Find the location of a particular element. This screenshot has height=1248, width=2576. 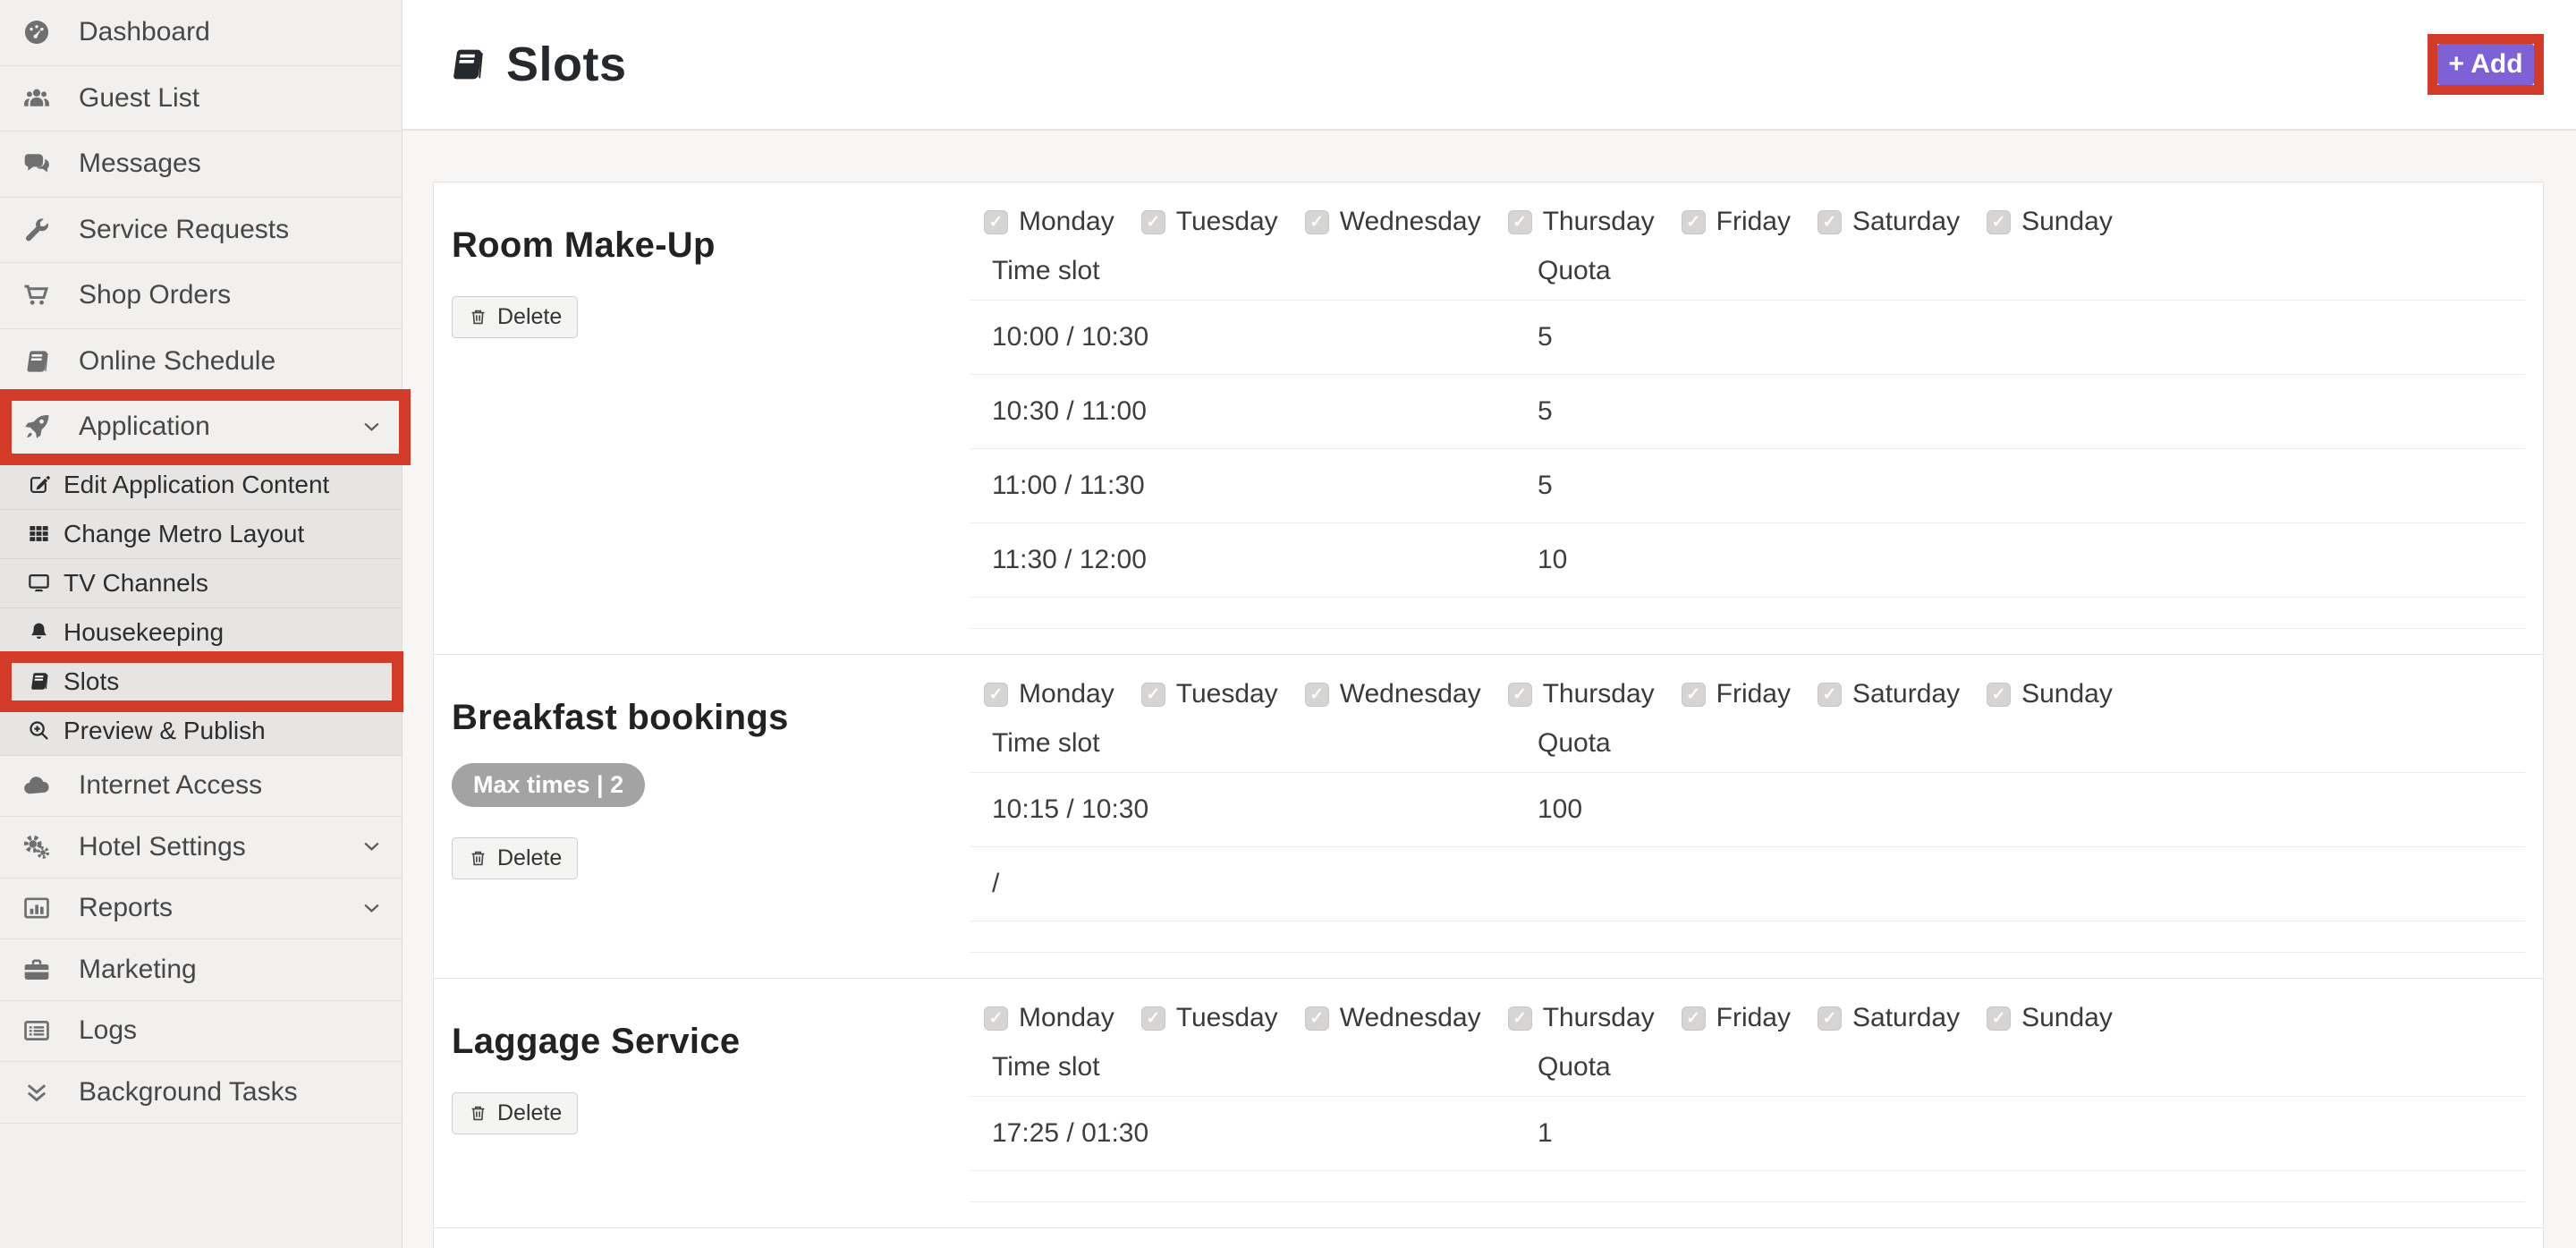

trash-icon is located at coordinates (478, 858).